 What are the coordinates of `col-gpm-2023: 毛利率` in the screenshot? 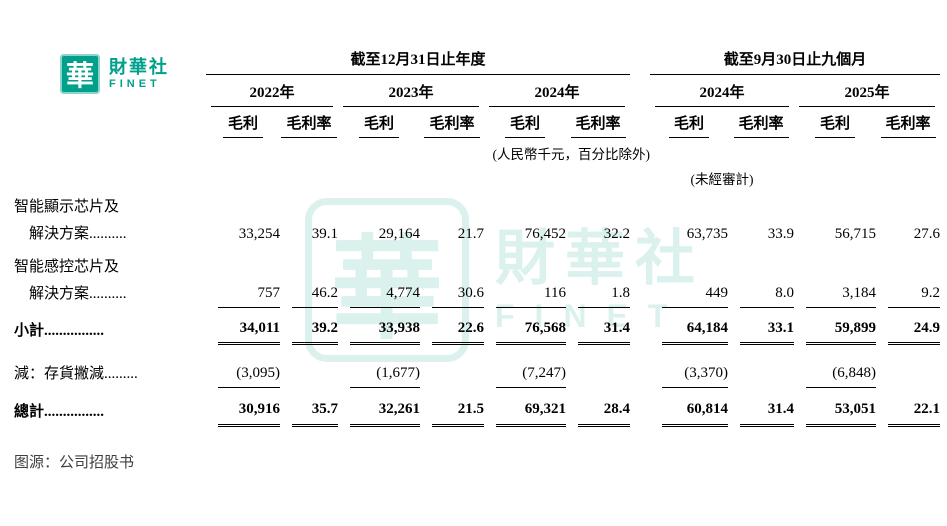 It's located at (452, 122).